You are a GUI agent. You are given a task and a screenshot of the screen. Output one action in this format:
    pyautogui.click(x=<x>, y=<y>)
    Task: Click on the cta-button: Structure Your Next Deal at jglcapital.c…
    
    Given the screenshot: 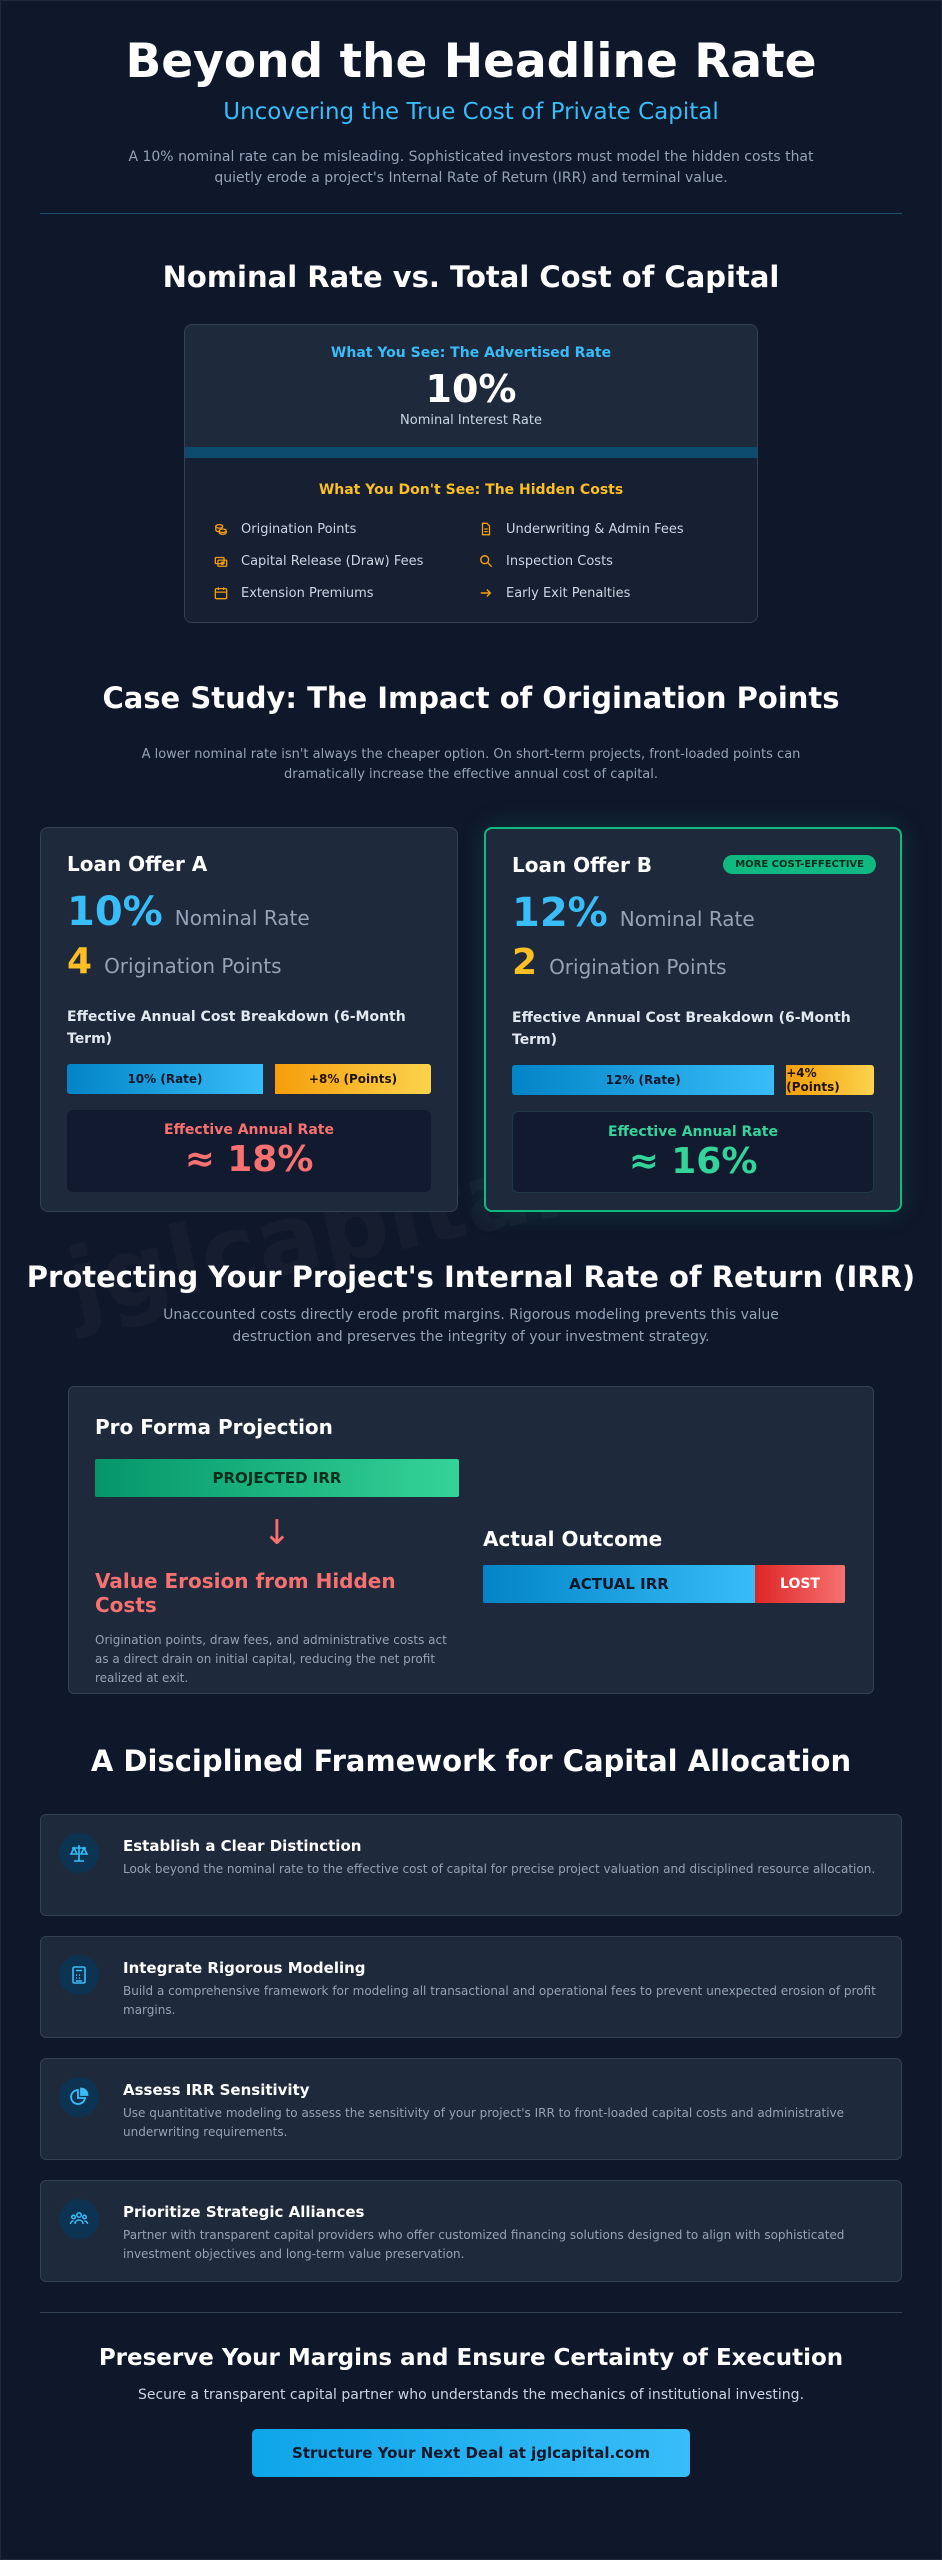 What is the action you would take?
    pyautogui.click(x=471, y=2453)
    